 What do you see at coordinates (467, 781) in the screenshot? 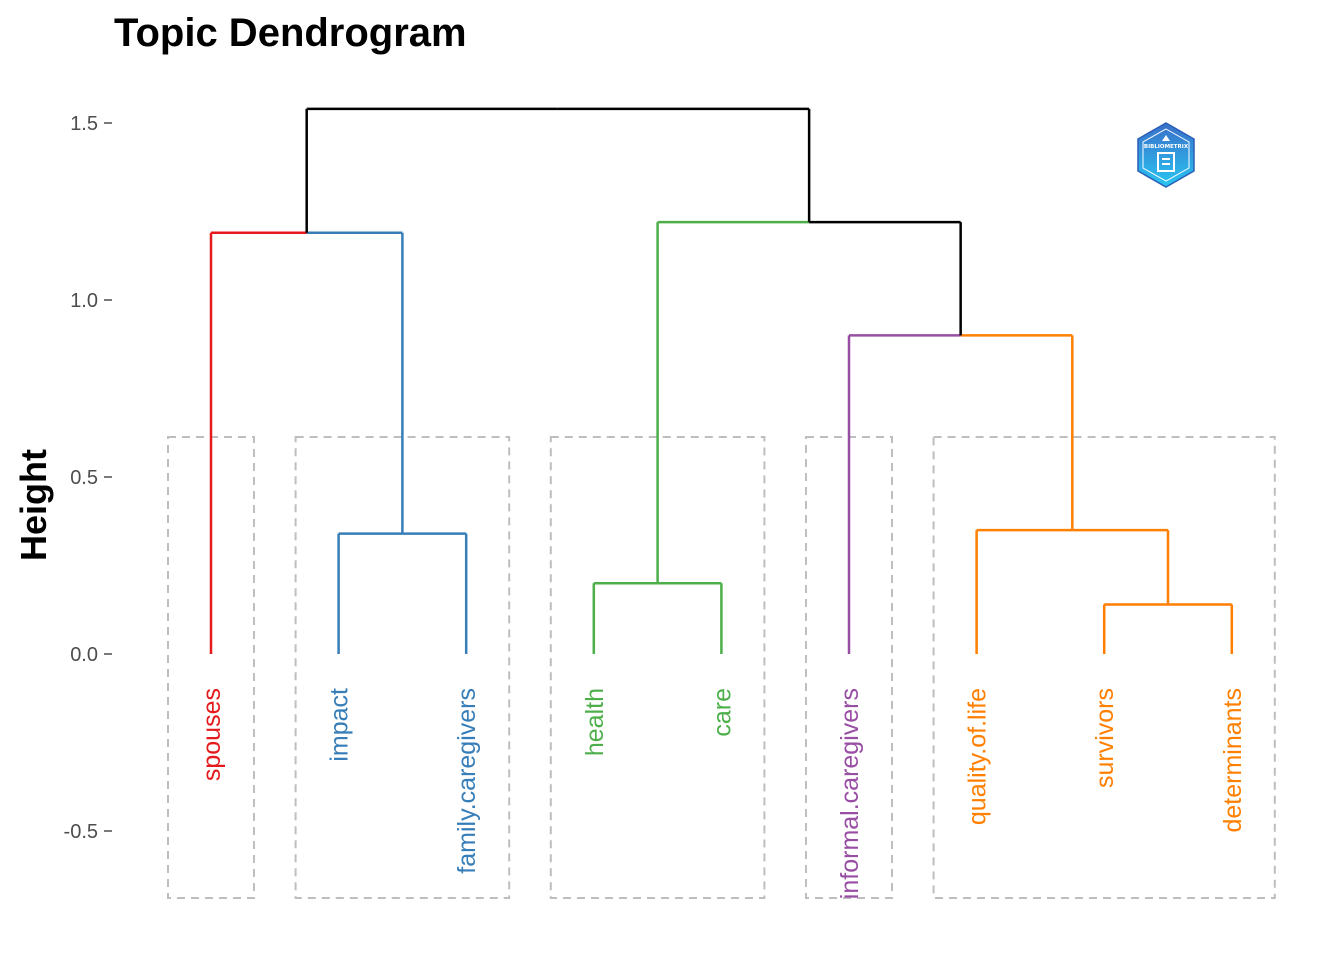
I see `leaf-label: family.caregivers` at bounding box center [467, 781].